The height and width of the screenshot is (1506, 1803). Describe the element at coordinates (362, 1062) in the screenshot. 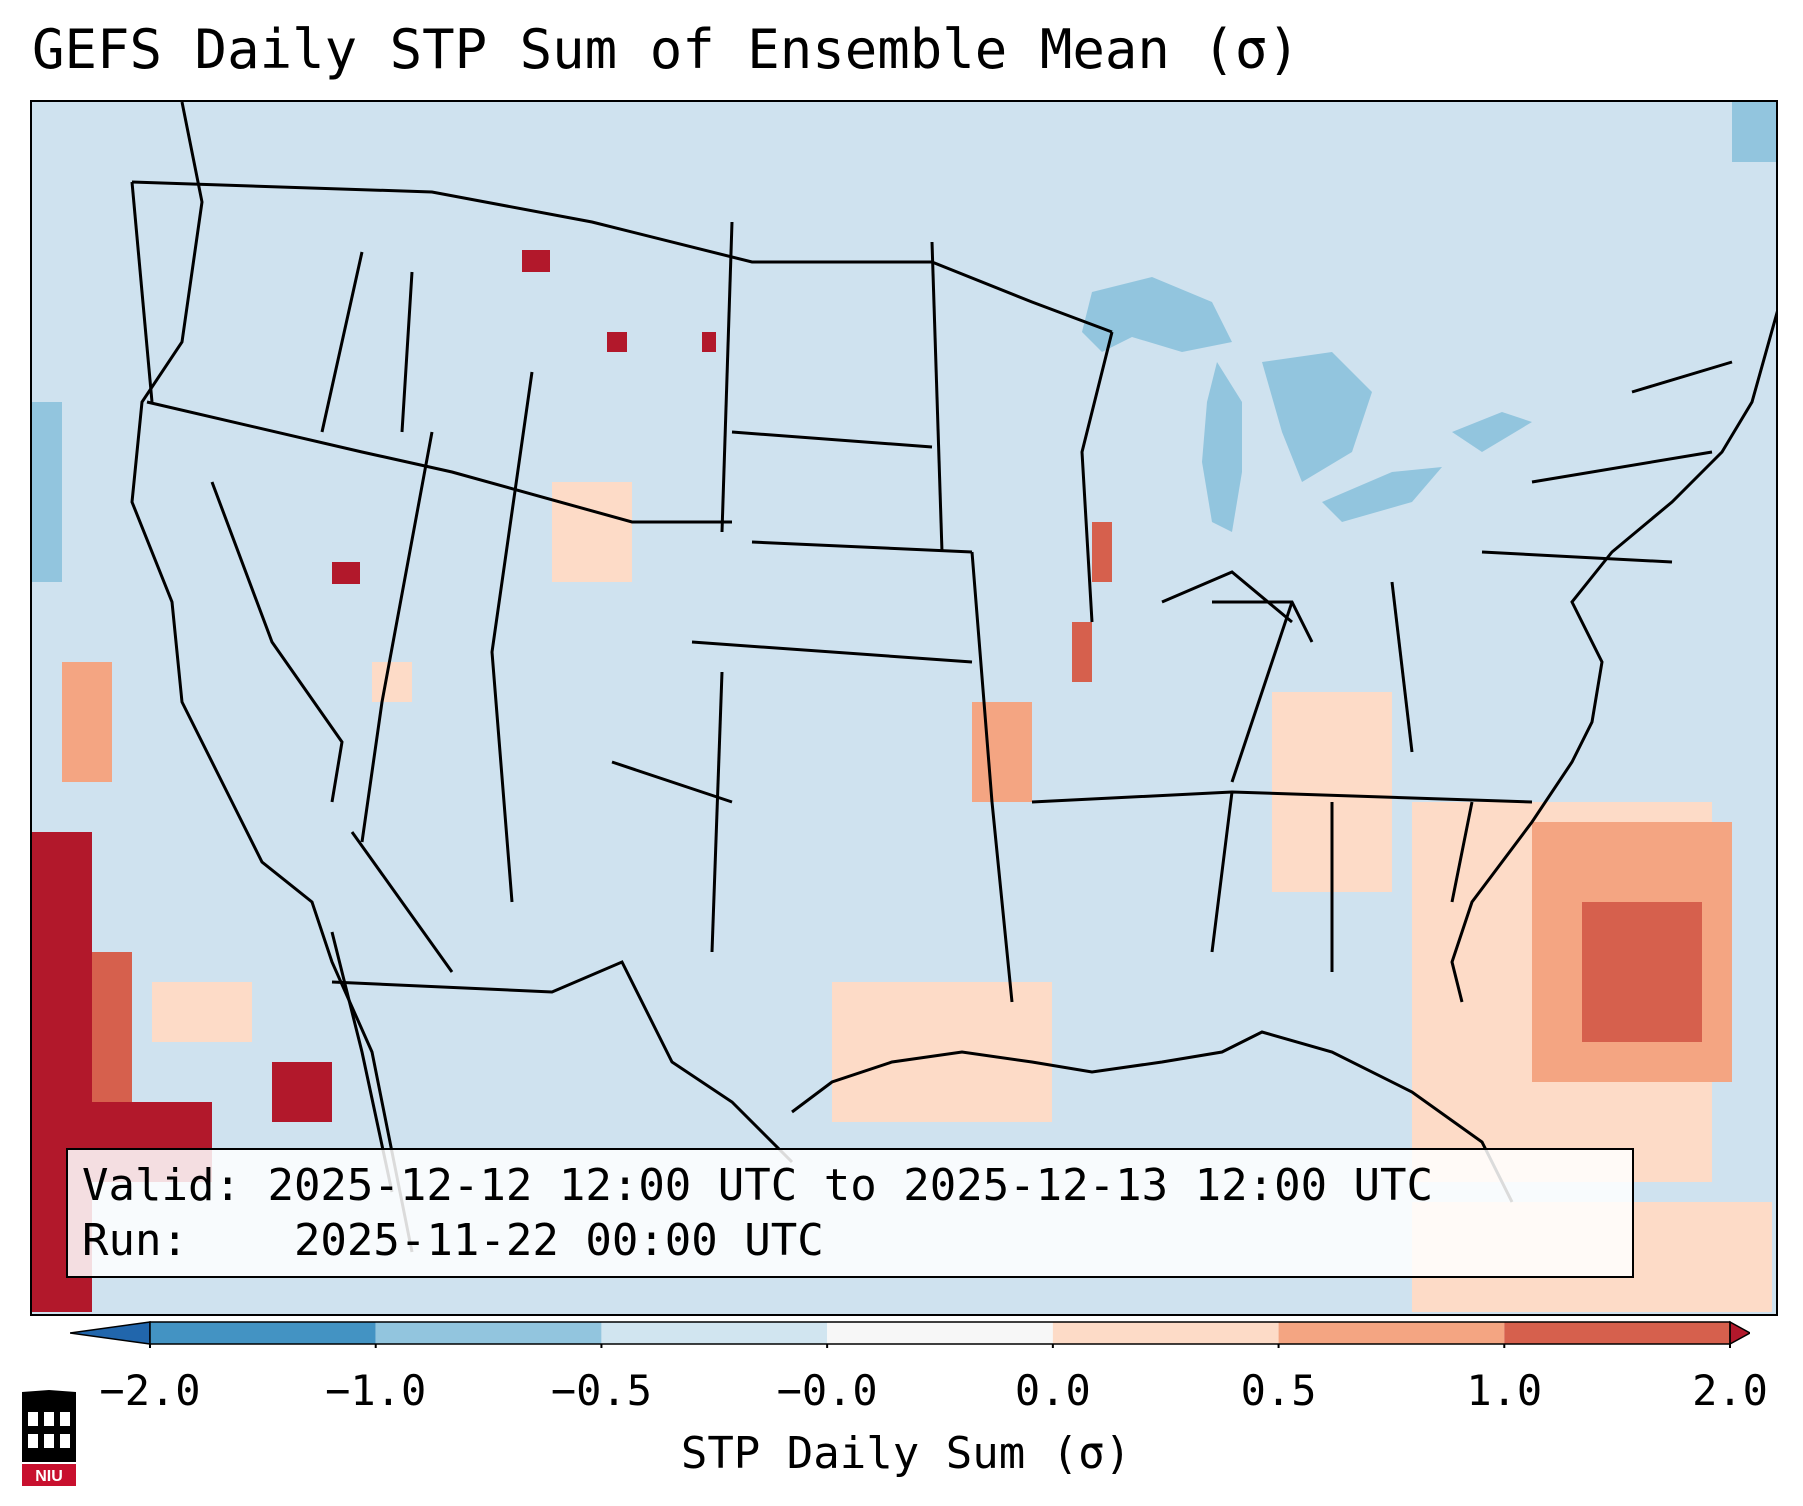

I see `baja-coast` at that location.